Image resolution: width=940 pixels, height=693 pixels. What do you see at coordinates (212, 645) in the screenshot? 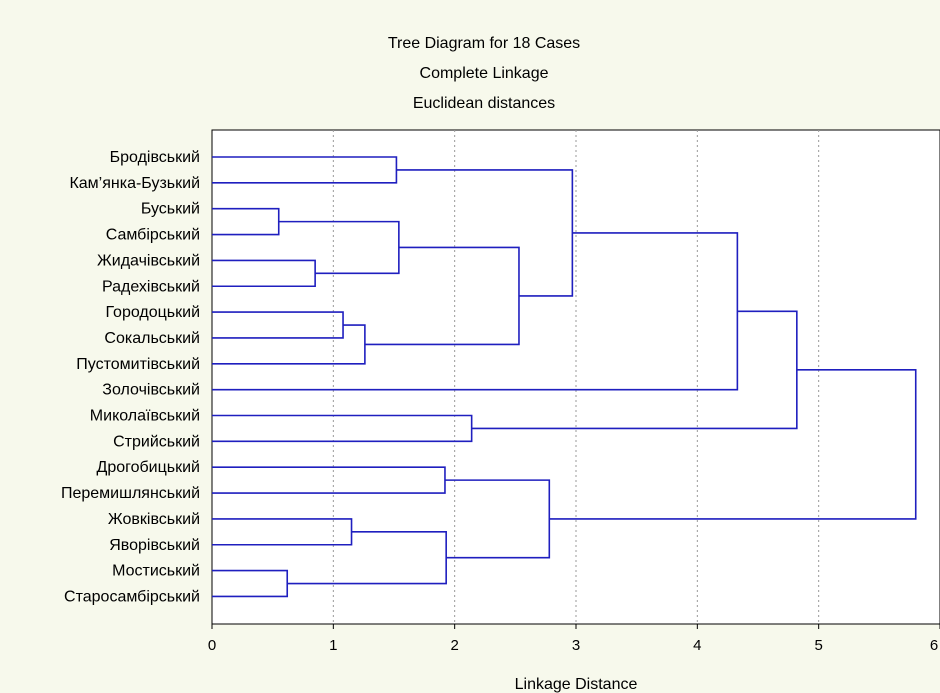
I see `x-tick-label: 0` at bounding box center [212, 645].